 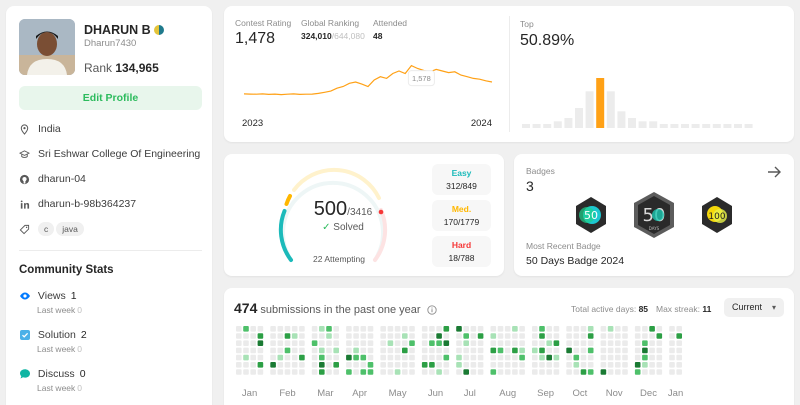 I want to click on linkedin-row: dharun-b-98b364237, so click(x=77, y=204).